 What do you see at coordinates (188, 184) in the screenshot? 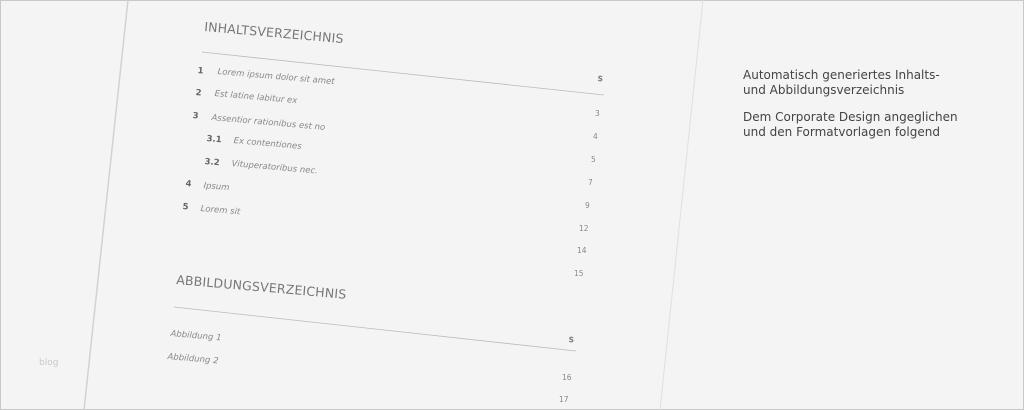
I see `toc-entry-number: 4` at bounding box center [188, 184].